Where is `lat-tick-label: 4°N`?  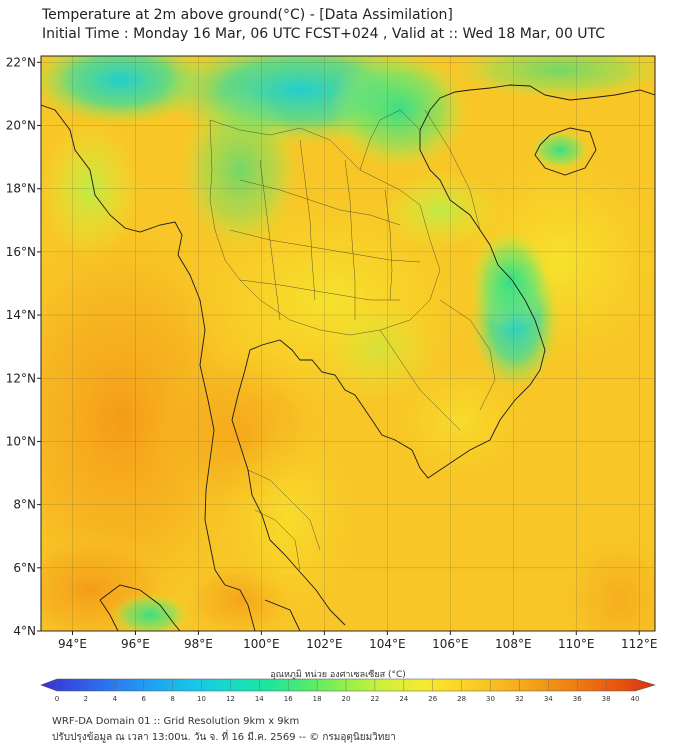 lat-tick-label: 4°N is located at coordinates (24, 631).